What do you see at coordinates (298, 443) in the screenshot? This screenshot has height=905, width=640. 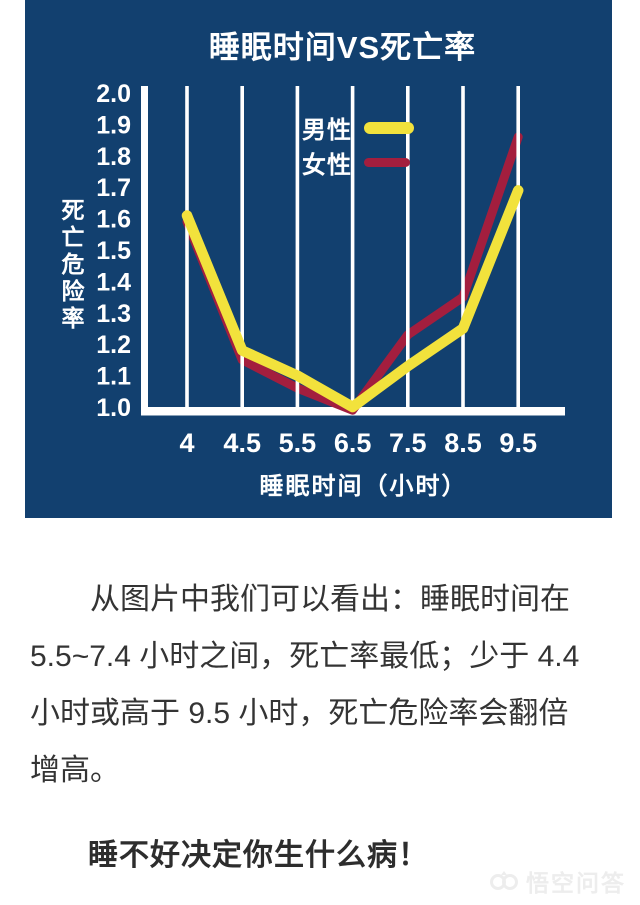 I see `x-tick-label: 5.5` at bounding box center [298, 443].